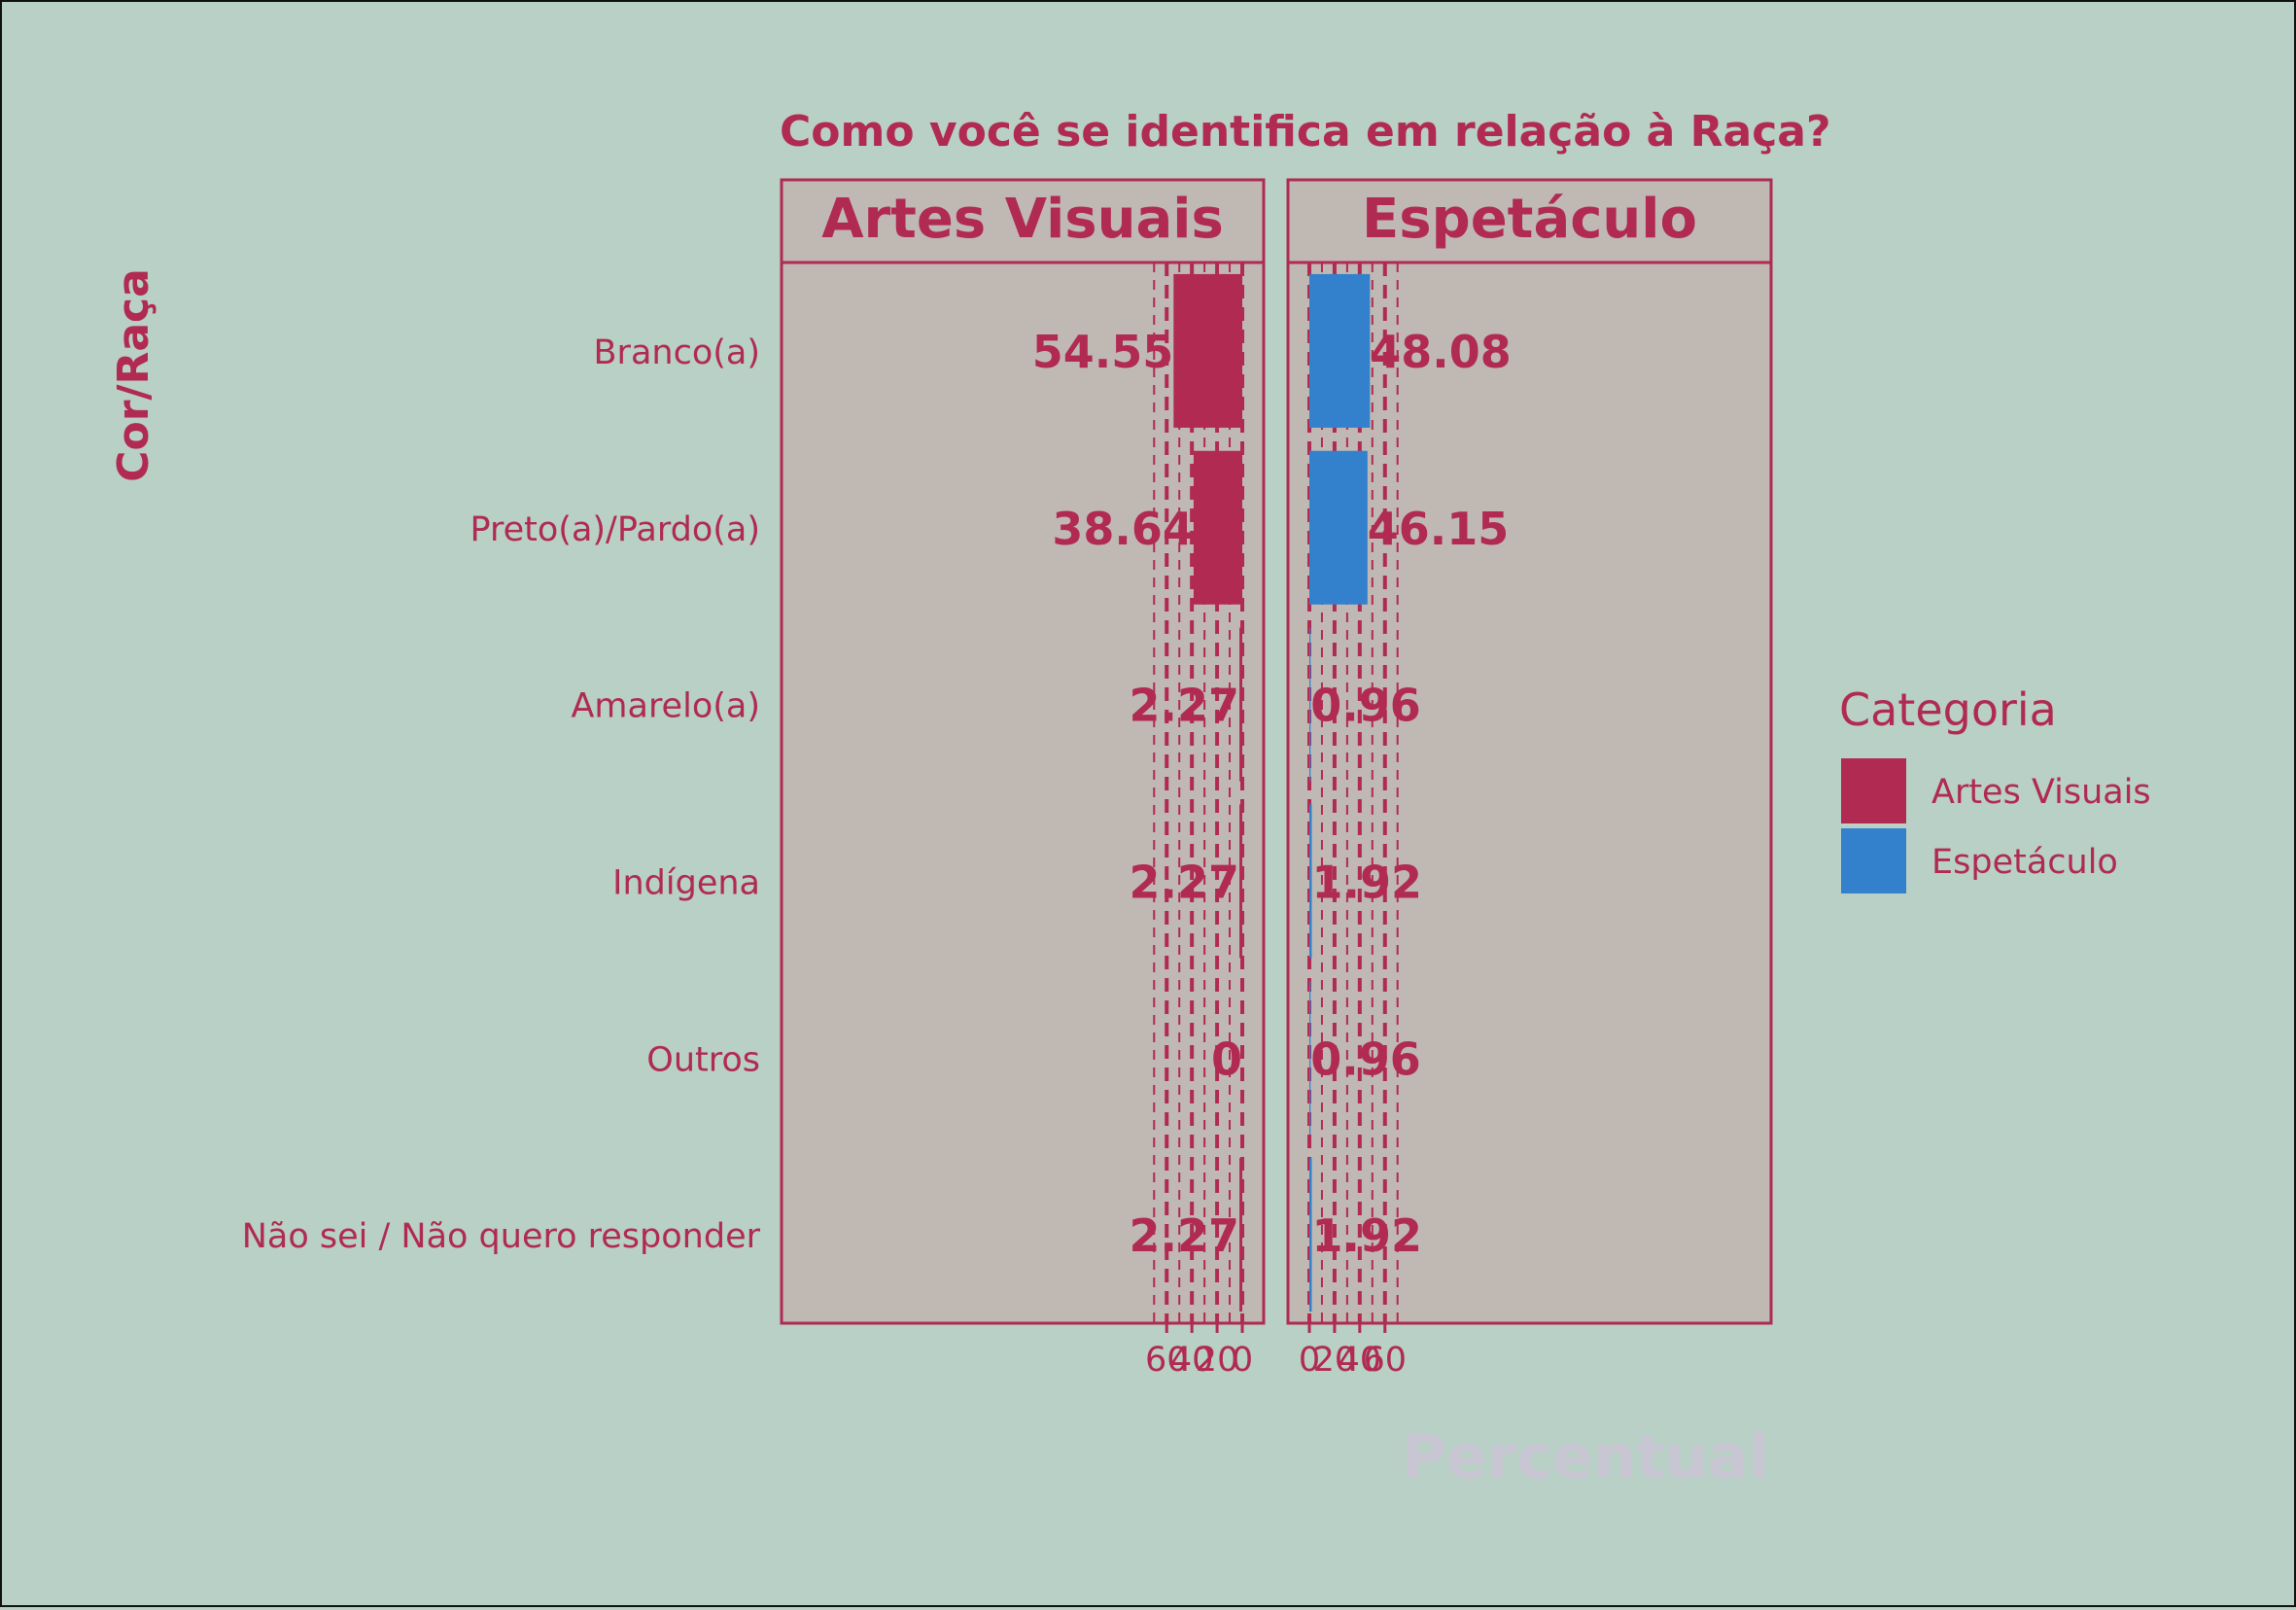  Describe the element at coordinates (1365, 1058) in the screenshot. I see `data-label-espetaculo-outros: 0.96` at that location.